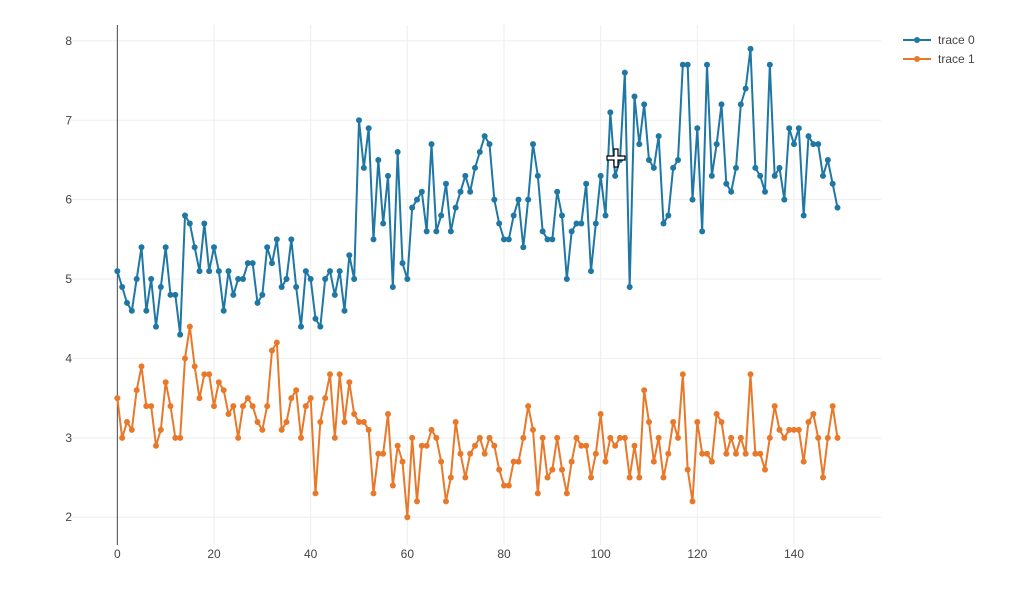 The height and width of the screenshot is (609, 1023). Describe the element at coordinates (939, 40) in the screenshot. I see `legend-item: trace 0` at that location.